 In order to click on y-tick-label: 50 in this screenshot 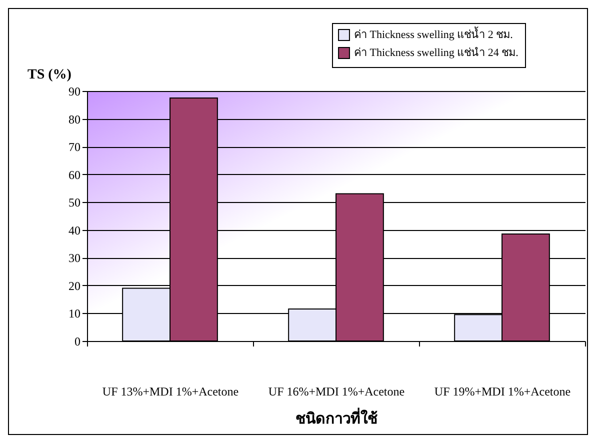, I will do `click(74, 203)`.